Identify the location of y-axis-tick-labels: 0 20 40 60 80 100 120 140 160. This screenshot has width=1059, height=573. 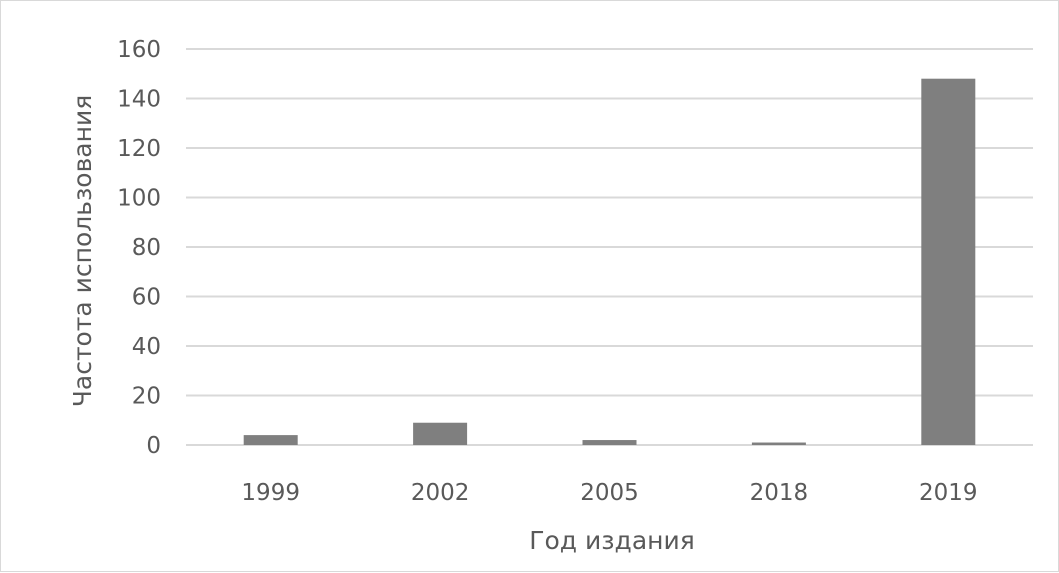
(139, 248).